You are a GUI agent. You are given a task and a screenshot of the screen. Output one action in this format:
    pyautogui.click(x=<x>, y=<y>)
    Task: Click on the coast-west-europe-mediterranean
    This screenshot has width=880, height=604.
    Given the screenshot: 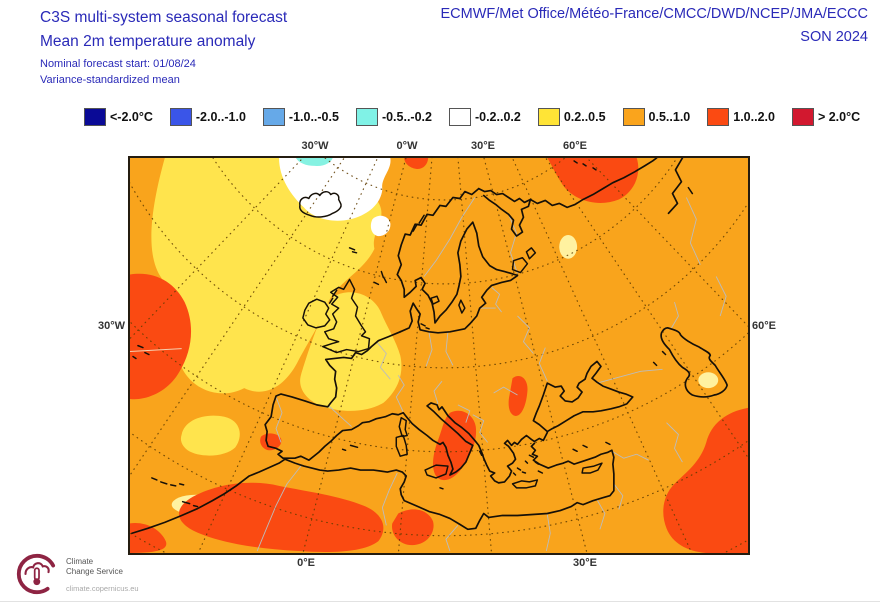 What is the action you would take?
    pyautogui.click(x=406, y=407)
    